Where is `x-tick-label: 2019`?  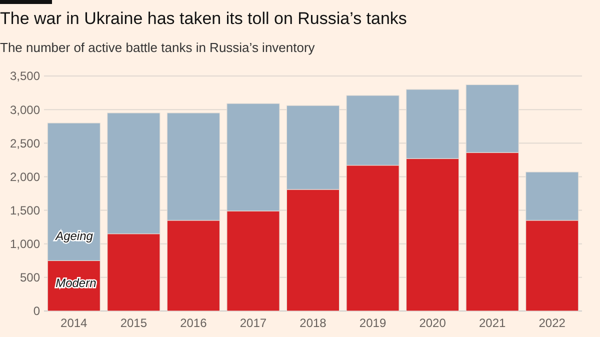 x-tick-label: 2019 is located at coordinates (372, 323).